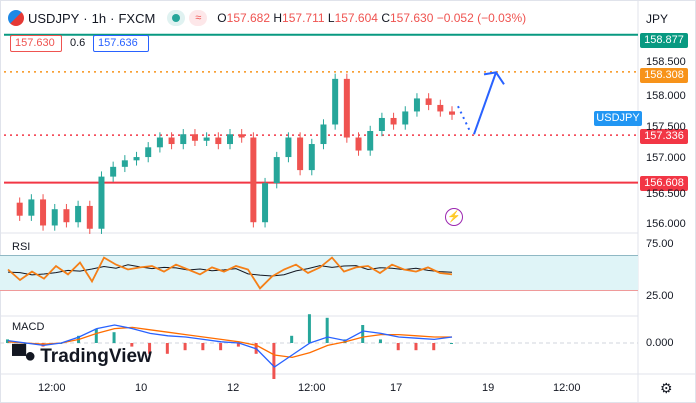  I want to click on buy-button: 157.636, so click(121, 43).